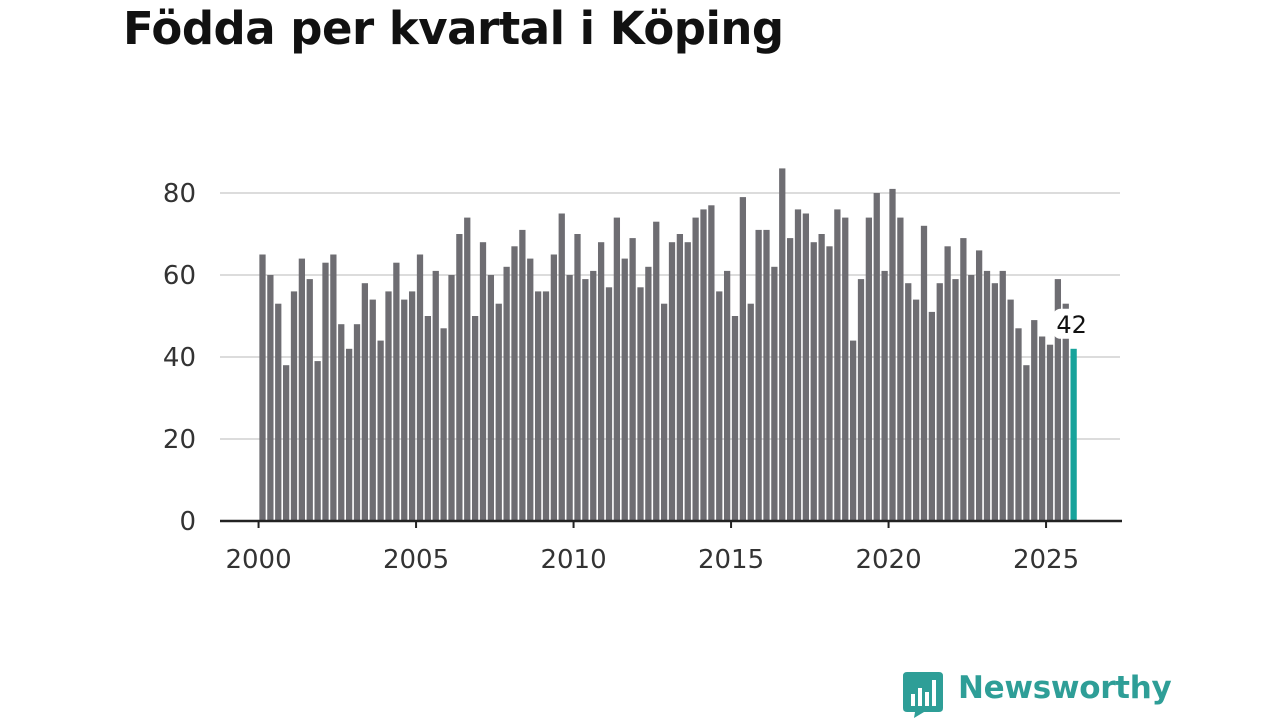 This screenshot has width=1280, height=722. What do you see at coordinates (179, 440) in the screenshot?
I see `y-tick-label: 20` at bounding box center [179, 440].